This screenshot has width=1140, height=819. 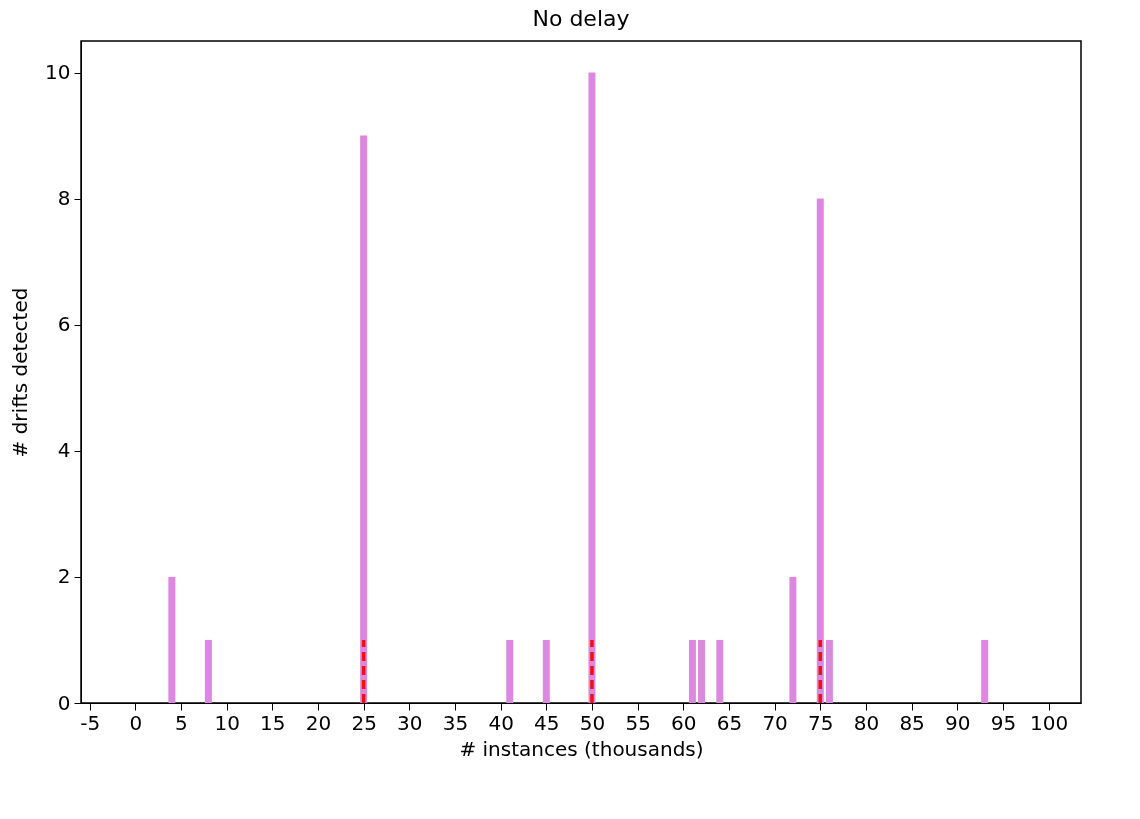 What do you see at coordinates (729, 722) in the screenshot?
I see `x-tick-label: 65` at bounding box center [729, 722].